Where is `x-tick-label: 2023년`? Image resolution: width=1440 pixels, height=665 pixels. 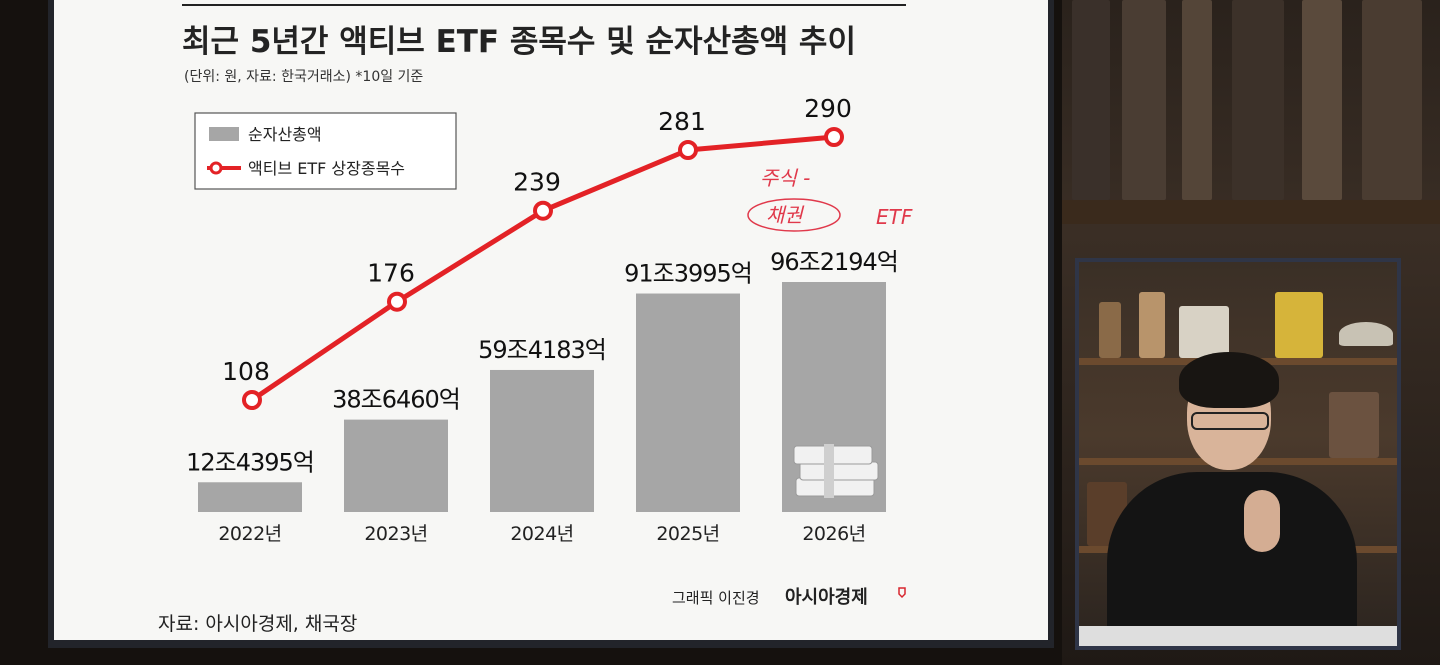 x-tick-label: 2023년 is located at coordinates (395, 534).